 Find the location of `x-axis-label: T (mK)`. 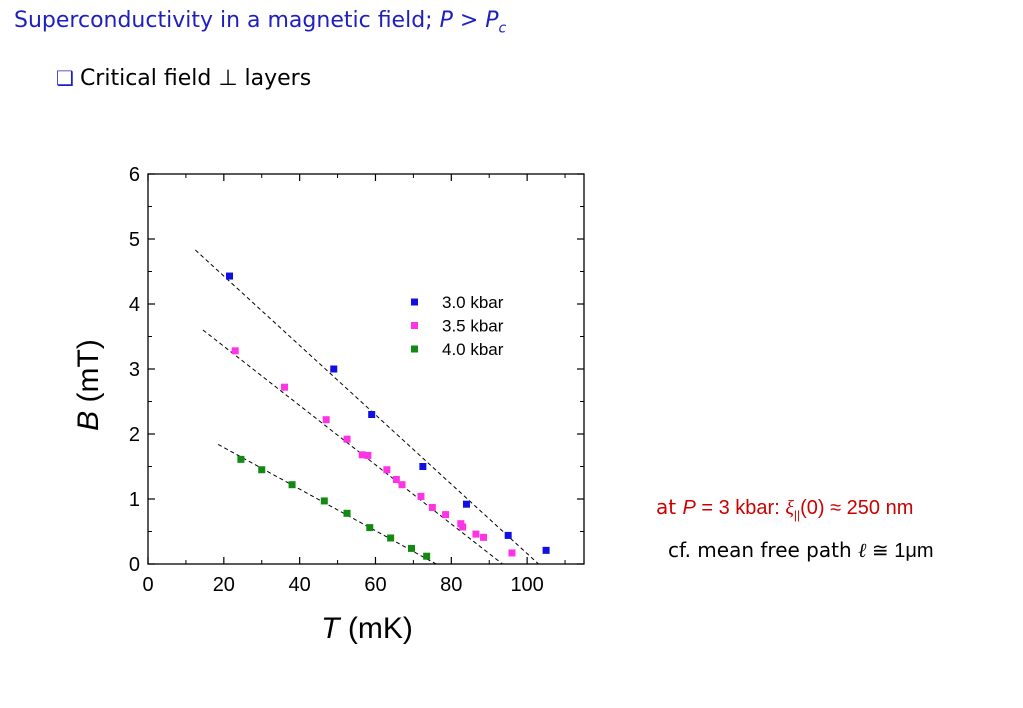

x-axis-label: T (mK) is located at coordinates (367, 628).